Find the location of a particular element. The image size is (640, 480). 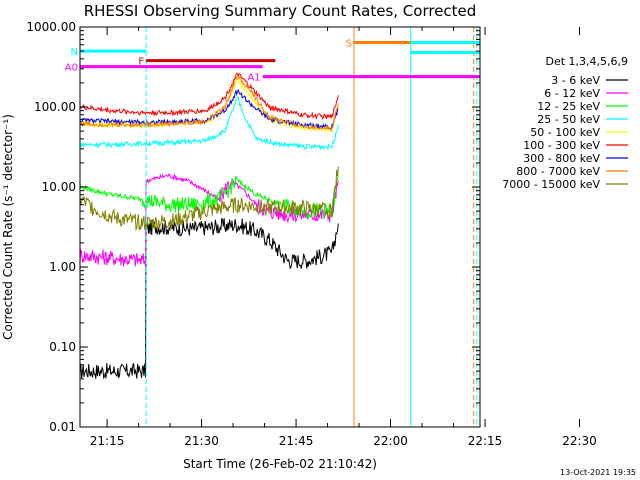

x-tick-label: 22:00 is located at coordinates (390, 441).